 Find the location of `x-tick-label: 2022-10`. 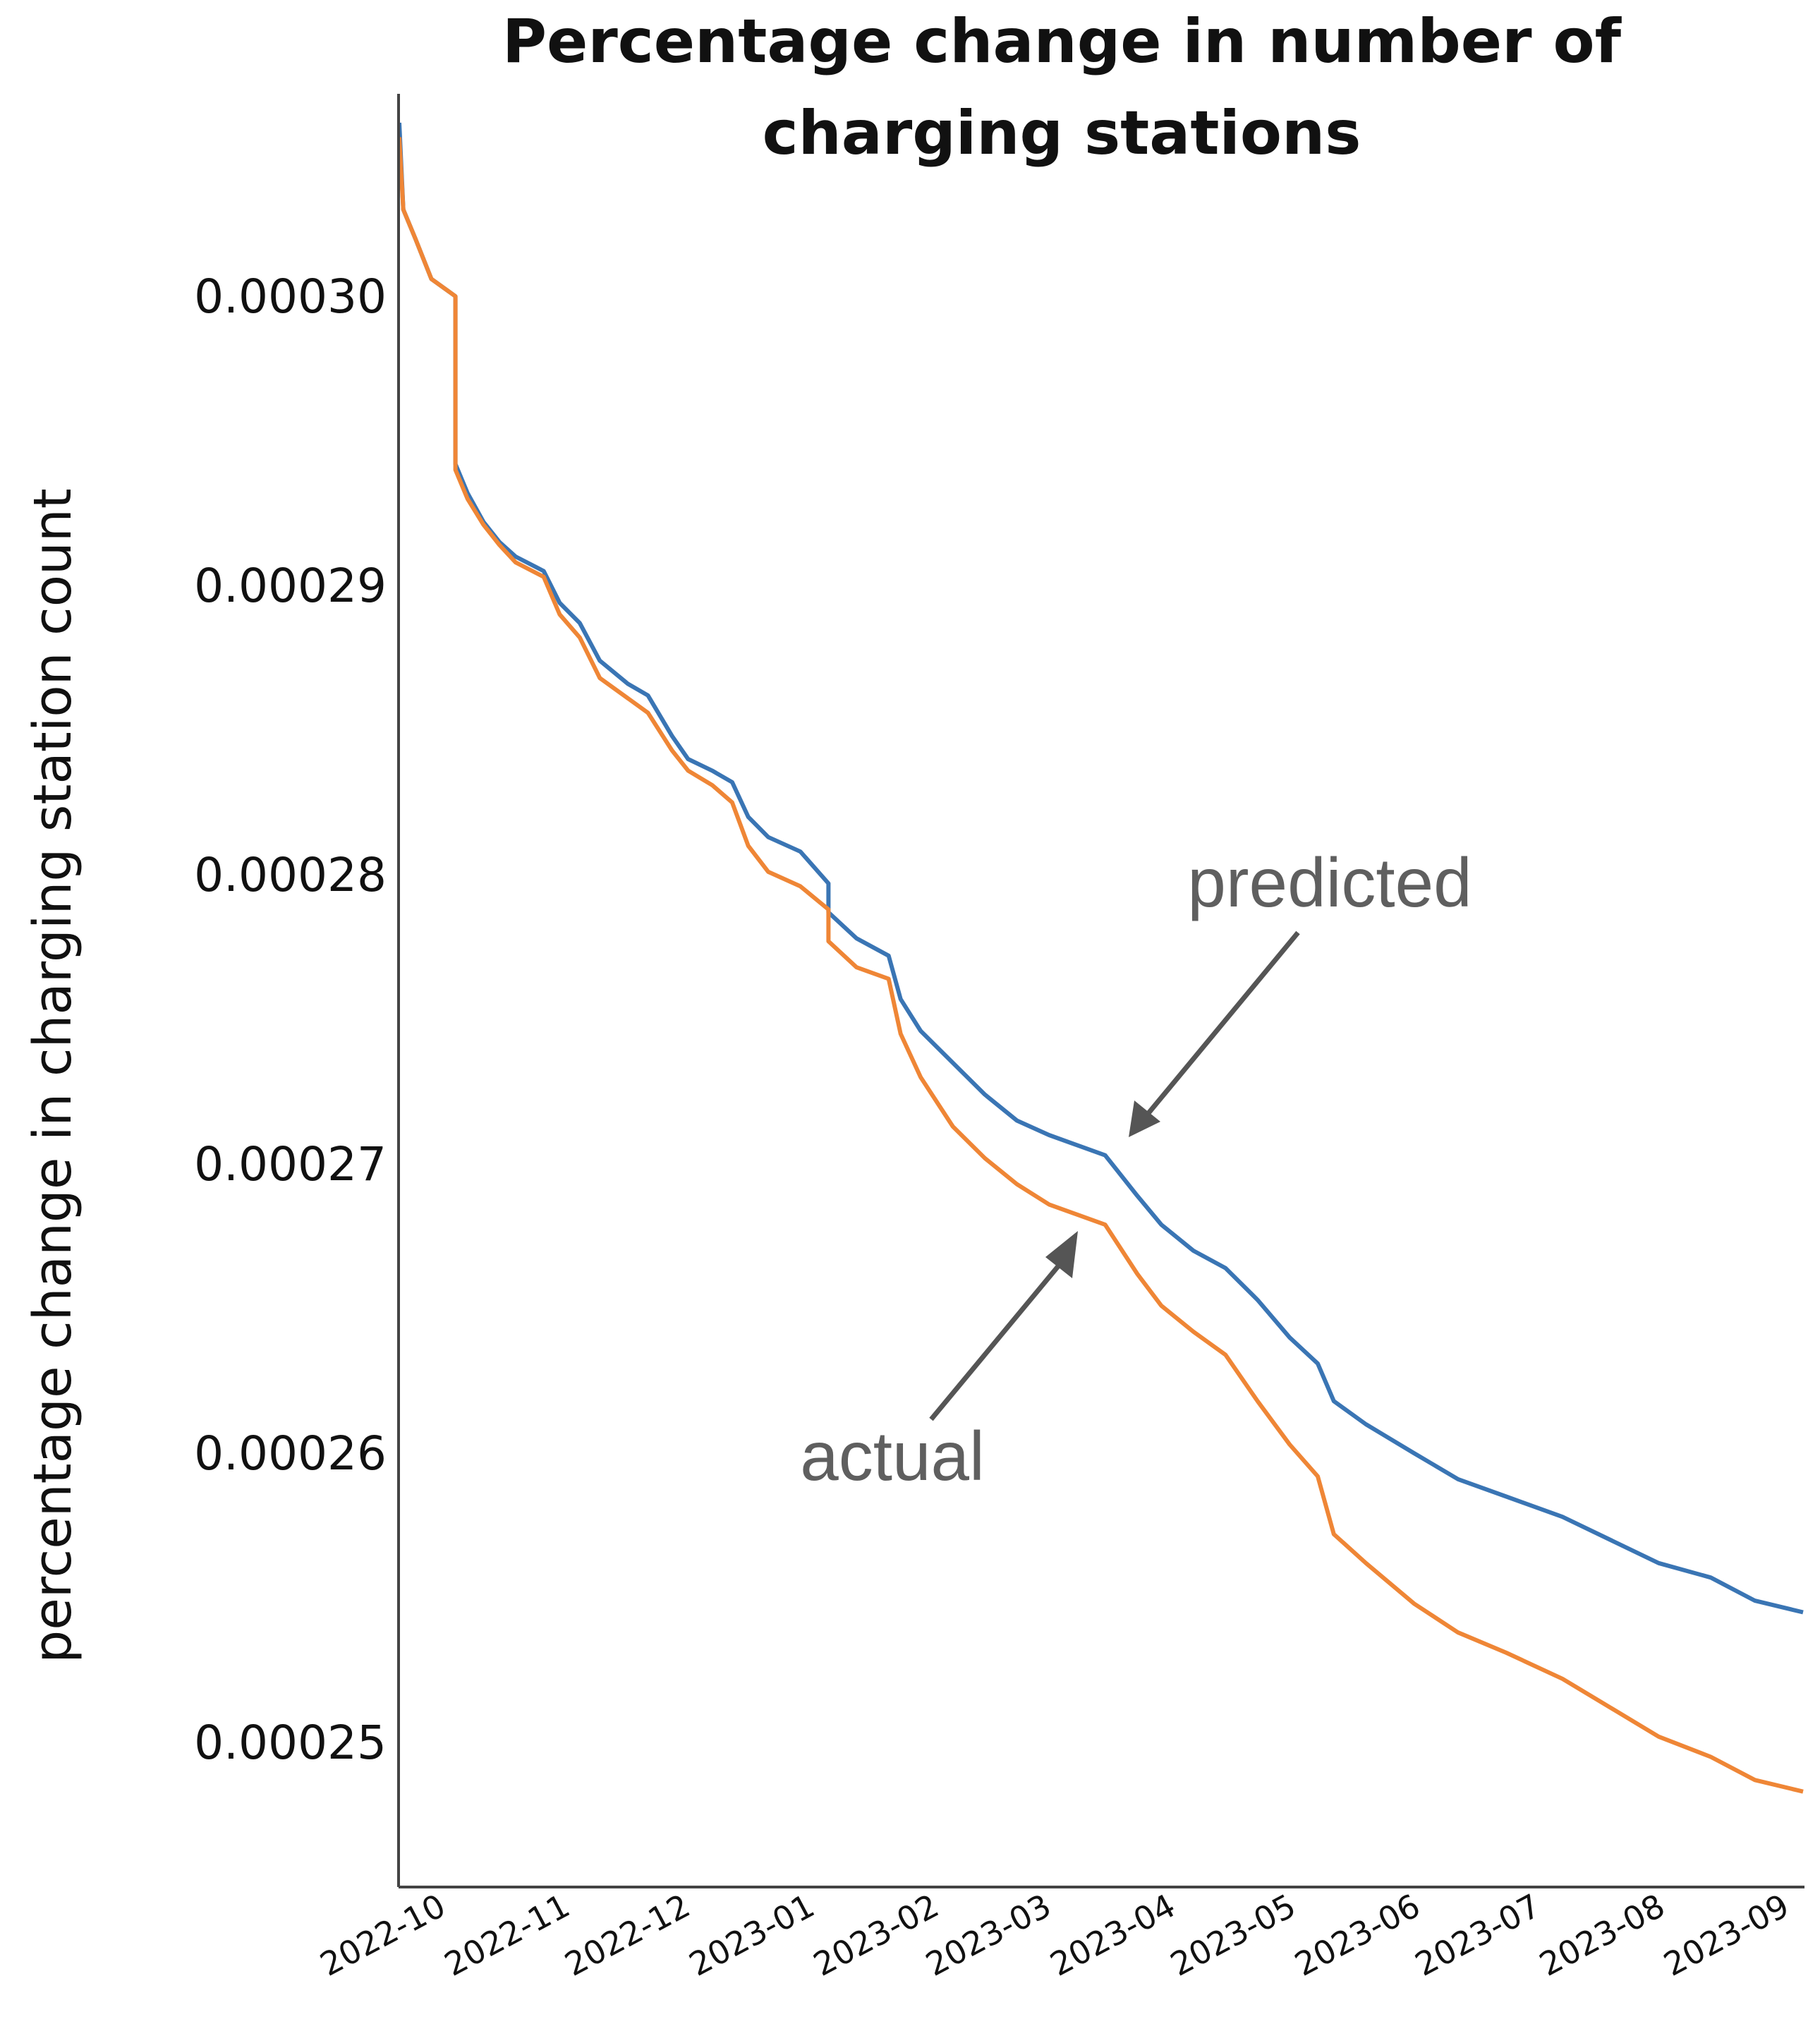

x-tick-label: 2022-10 is located at coordinates (383, 1935).